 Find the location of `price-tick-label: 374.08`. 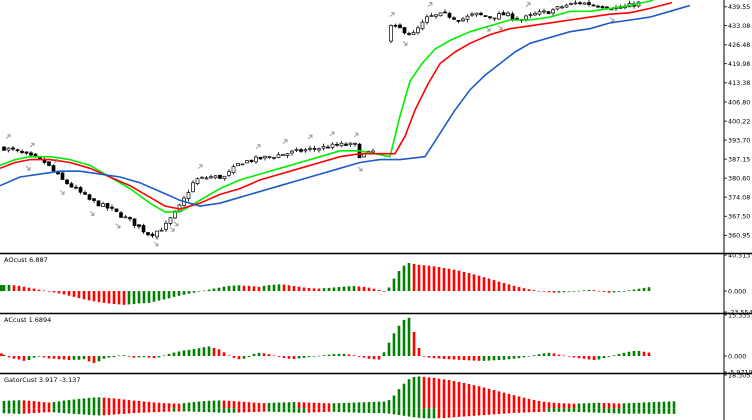

price-tick-label: 374.08 is located at coordinates (739, 197).